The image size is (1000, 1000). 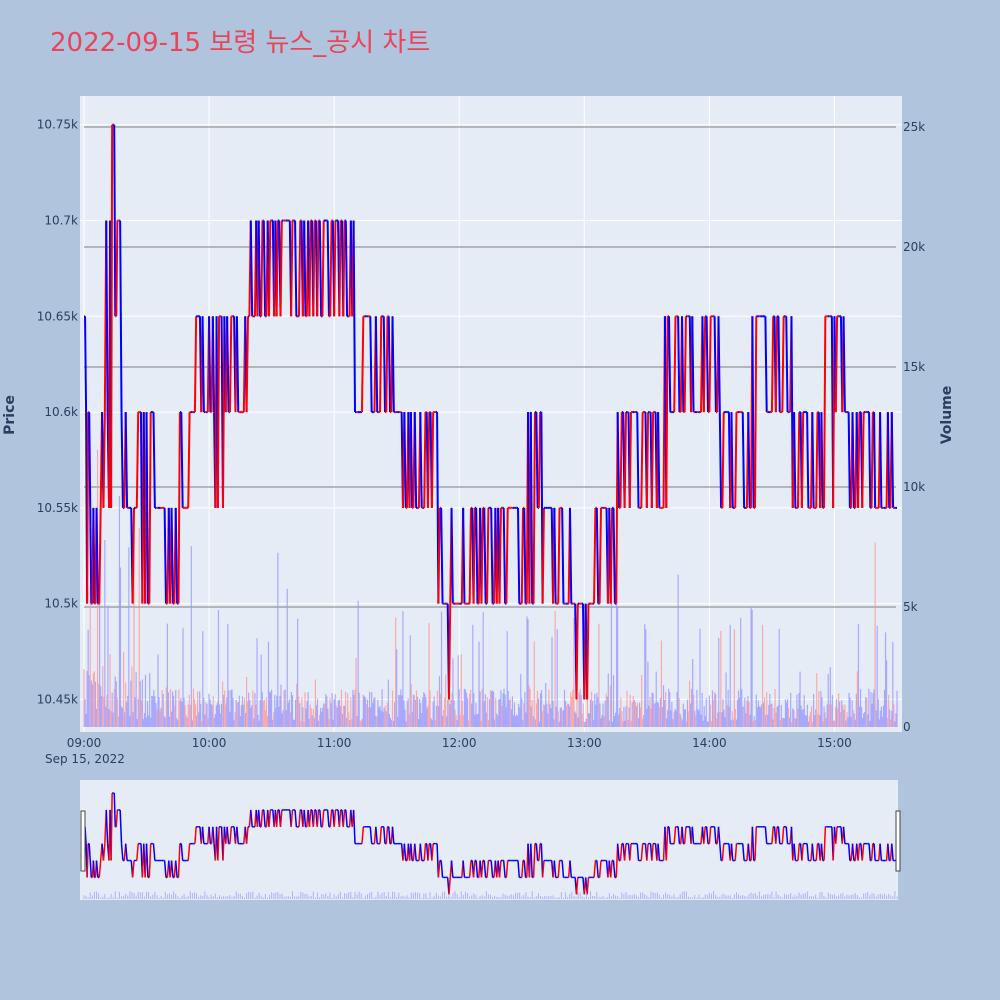 I want to click on rangeslider-handle-left, so click(x=83, y=841).